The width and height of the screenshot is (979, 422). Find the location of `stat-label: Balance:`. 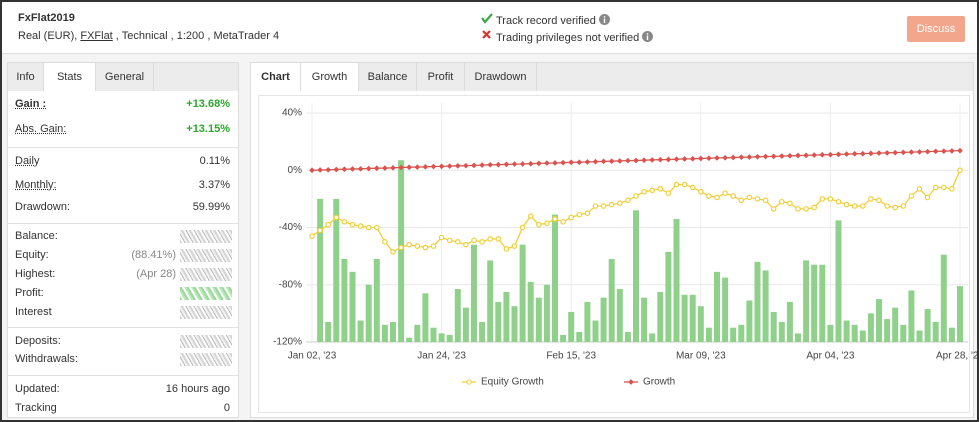

stat-label: Balance: is located at coordinates (36, 236).